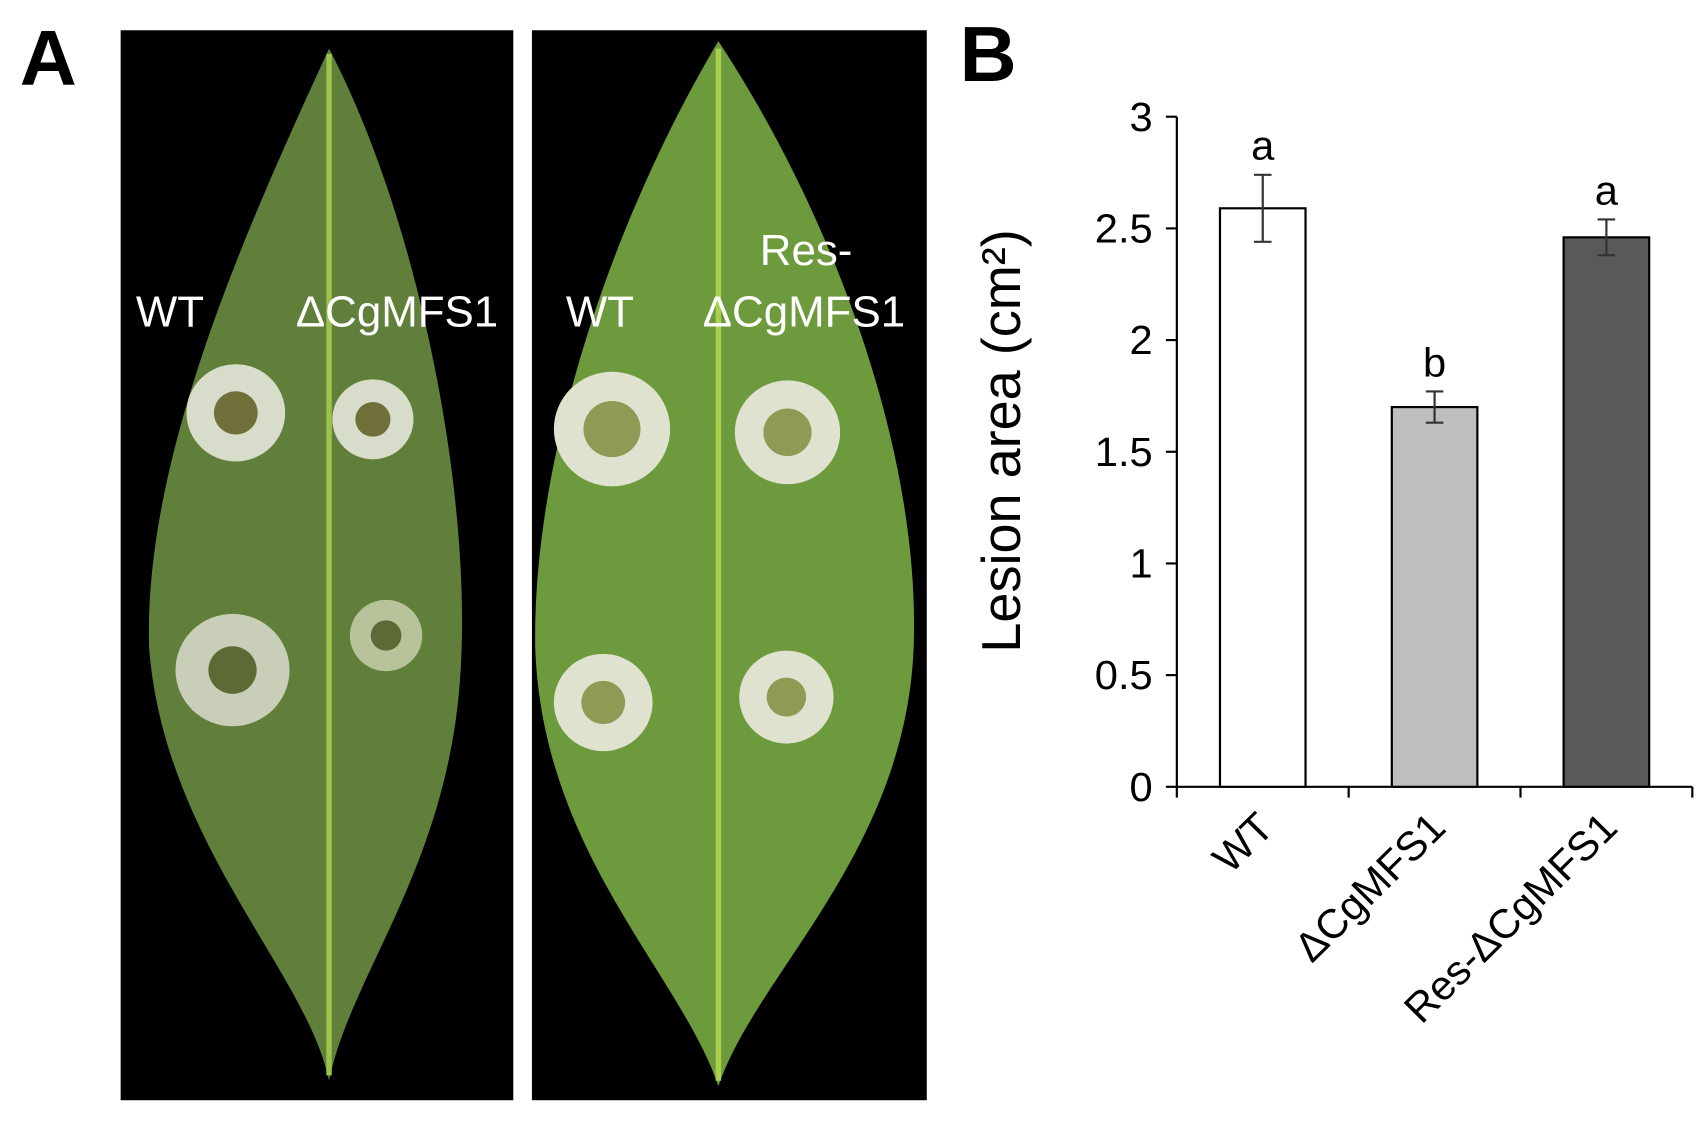 Image resolution: width=1700 pixels, height=1129 pixels. Describe the element at coordinates (1243, 842) in the screenshot. I see `x-tick-label: WT` at that location.